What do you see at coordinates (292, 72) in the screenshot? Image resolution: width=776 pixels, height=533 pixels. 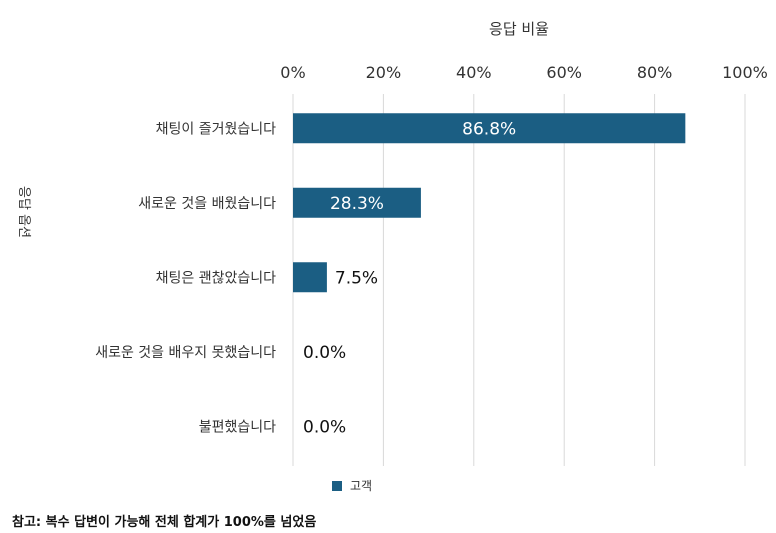 I see `x-tick-label: 0%` at bounding box center [292, 72].